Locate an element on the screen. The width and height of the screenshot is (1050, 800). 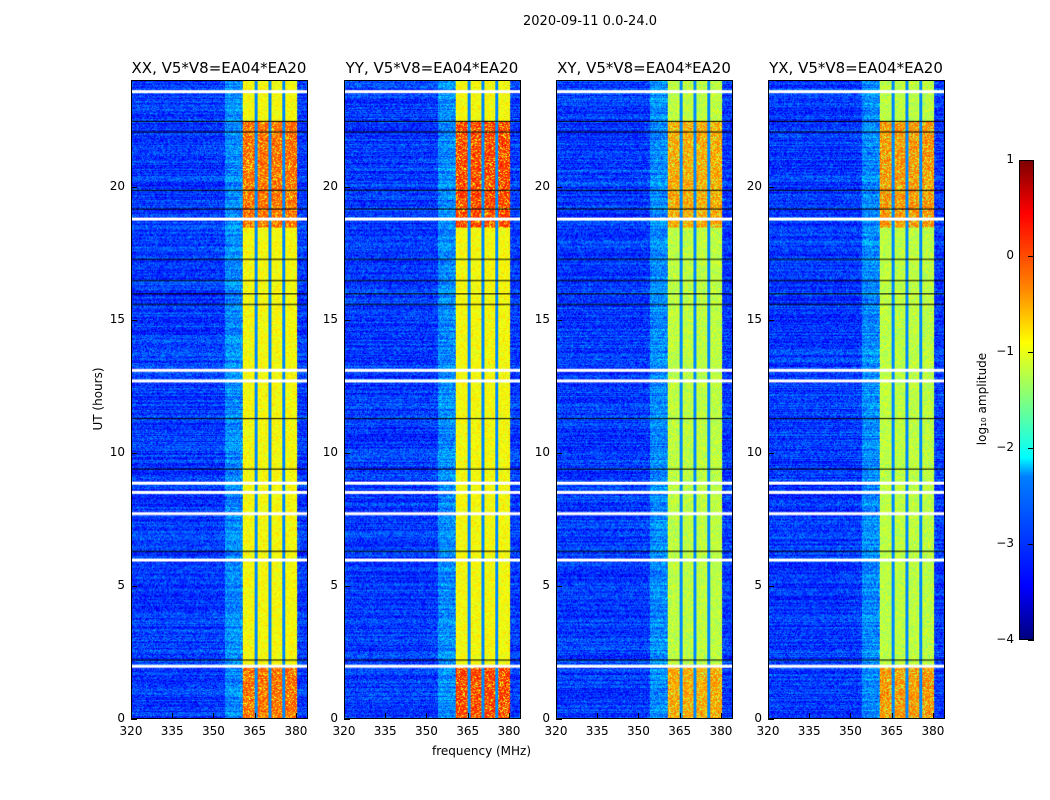
panel-title: XX, V5*V8=EA04*EA20 is located at coordinates (219, 68).